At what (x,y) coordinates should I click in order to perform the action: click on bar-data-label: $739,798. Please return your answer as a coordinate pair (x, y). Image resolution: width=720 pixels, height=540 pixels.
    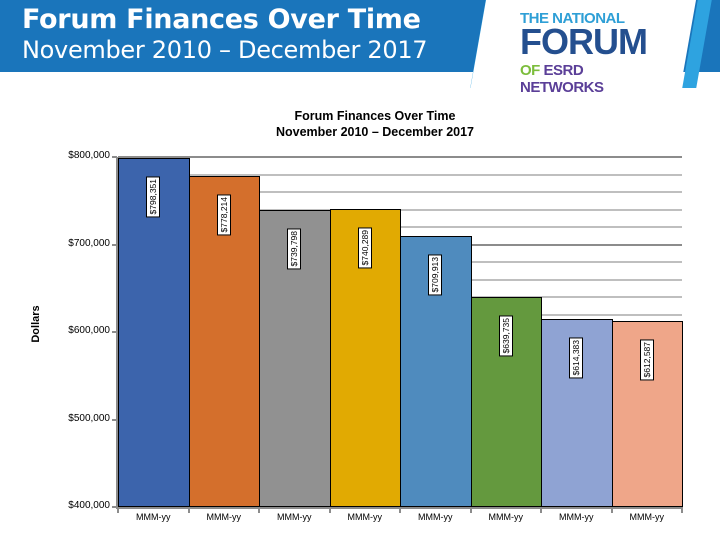
    Looking at the image, I should click on (294, 248).